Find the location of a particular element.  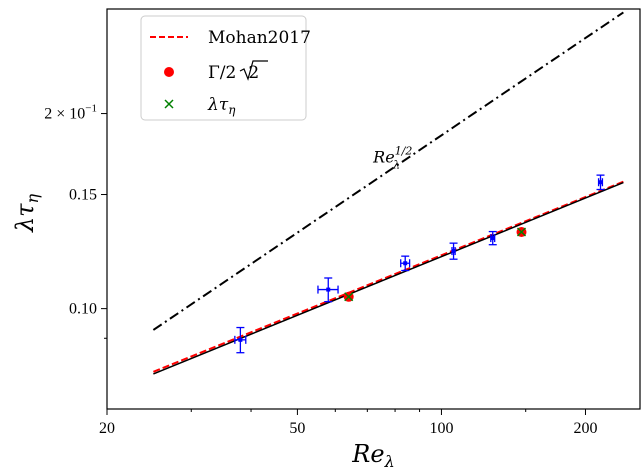

y-tick-label-base: 2 × 10 is located at coordinates (64, 114).